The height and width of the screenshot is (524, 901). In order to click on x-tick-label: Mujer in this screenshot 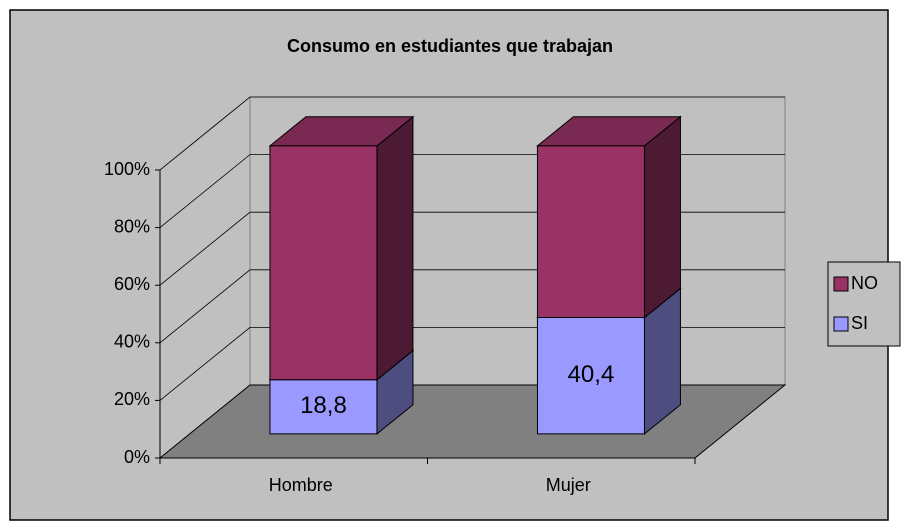, I will do `click(568, 485)`.